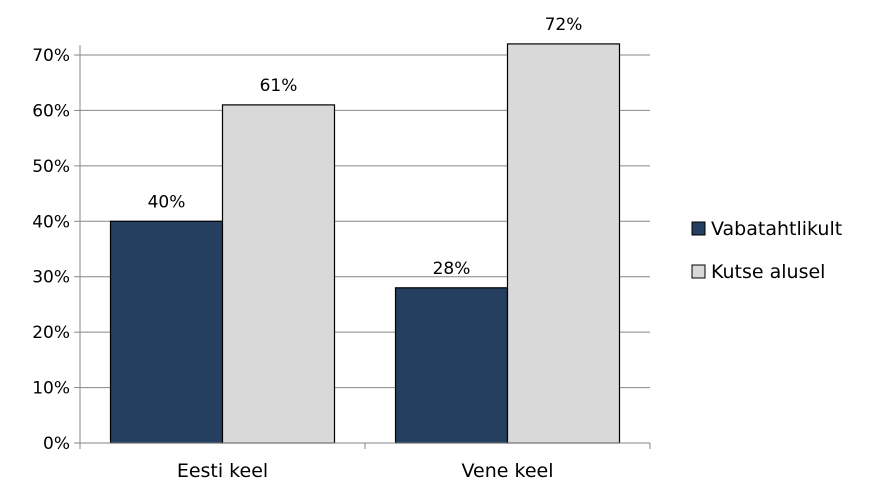  I want to click on data-label: 28%, so click(452, 269).